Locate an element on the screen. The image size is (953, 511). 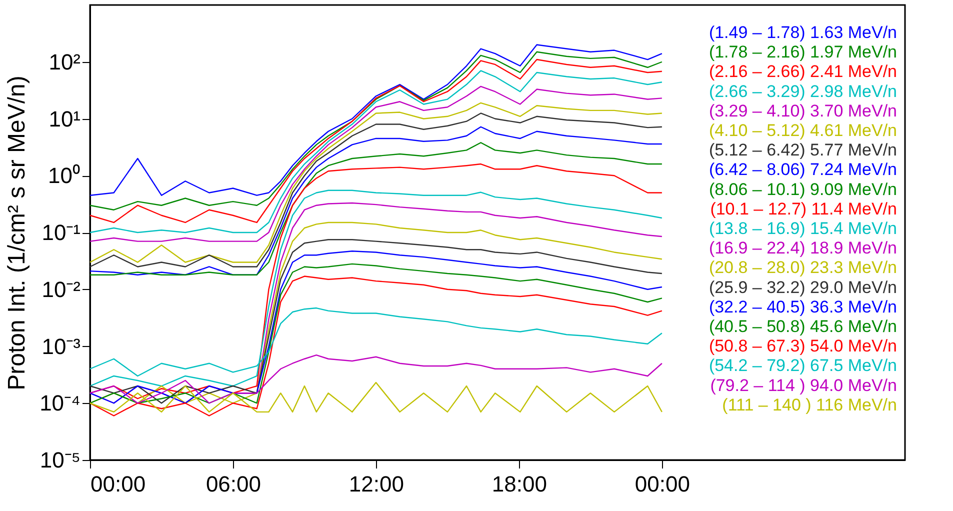
text: (6.42 – 8.06) 7.24 MeV/n is located at coordinates (802, 170).